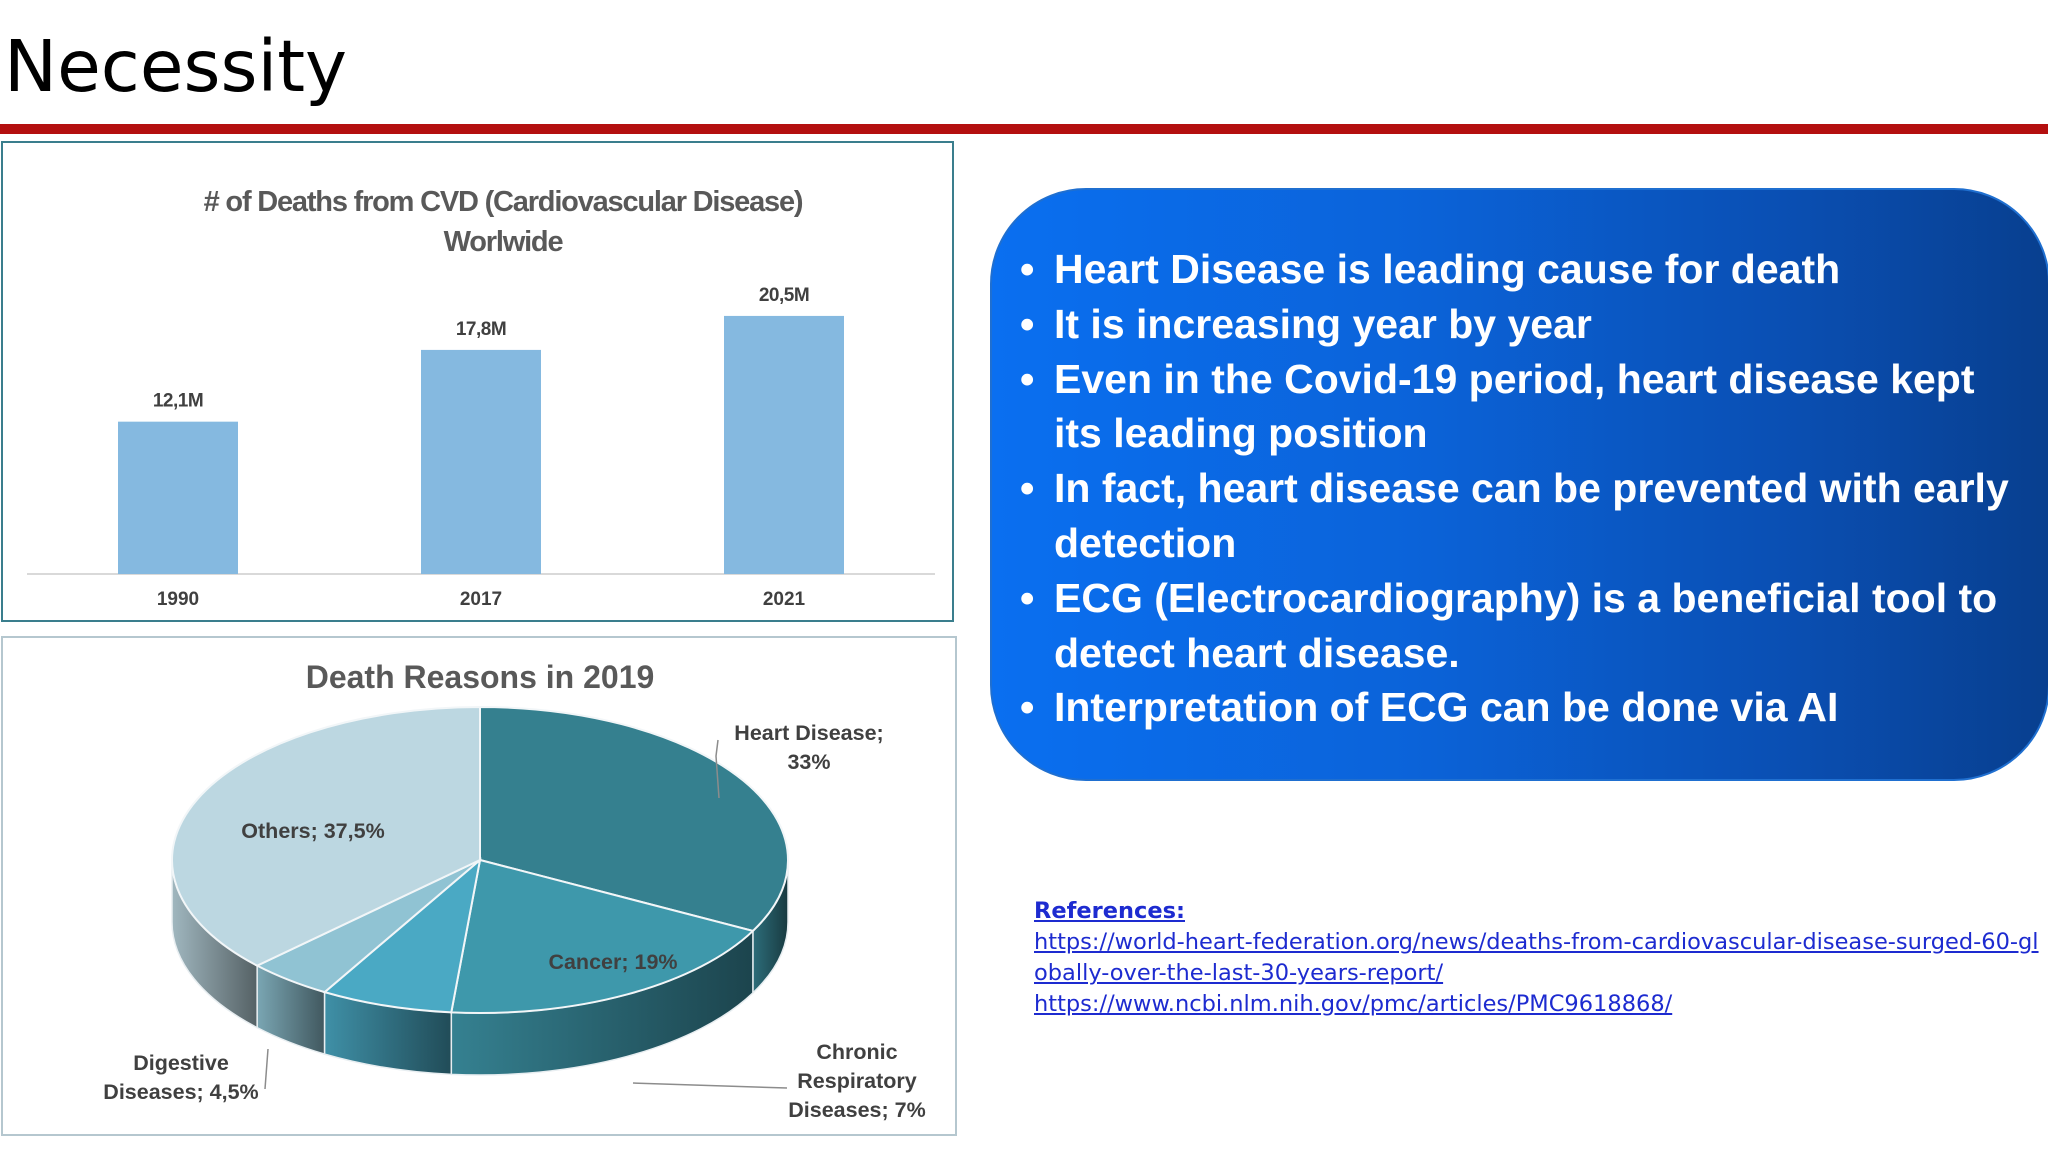 The image size is (2048, 1152). Describe the element at coordinates (1447, 269) in the screenshot. I see `key-point-text: Heart Disease is leading cause for death` at that location.